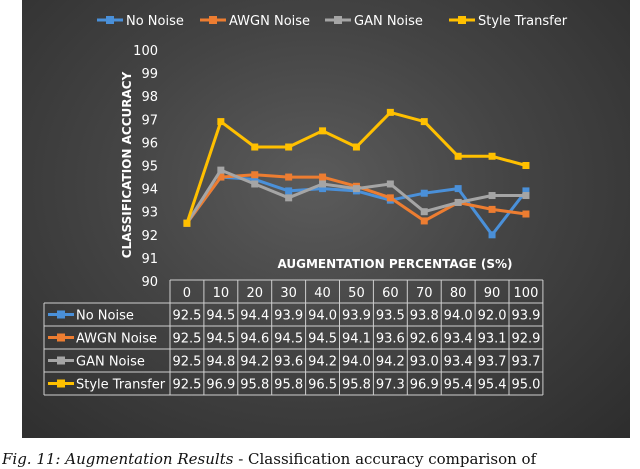 The width and height of the screenshot is (640, 469). What do you see at coordinates (149, 213) in the screenshot?
I see `y-tick-label: 93` at bounding box center [149, 213].